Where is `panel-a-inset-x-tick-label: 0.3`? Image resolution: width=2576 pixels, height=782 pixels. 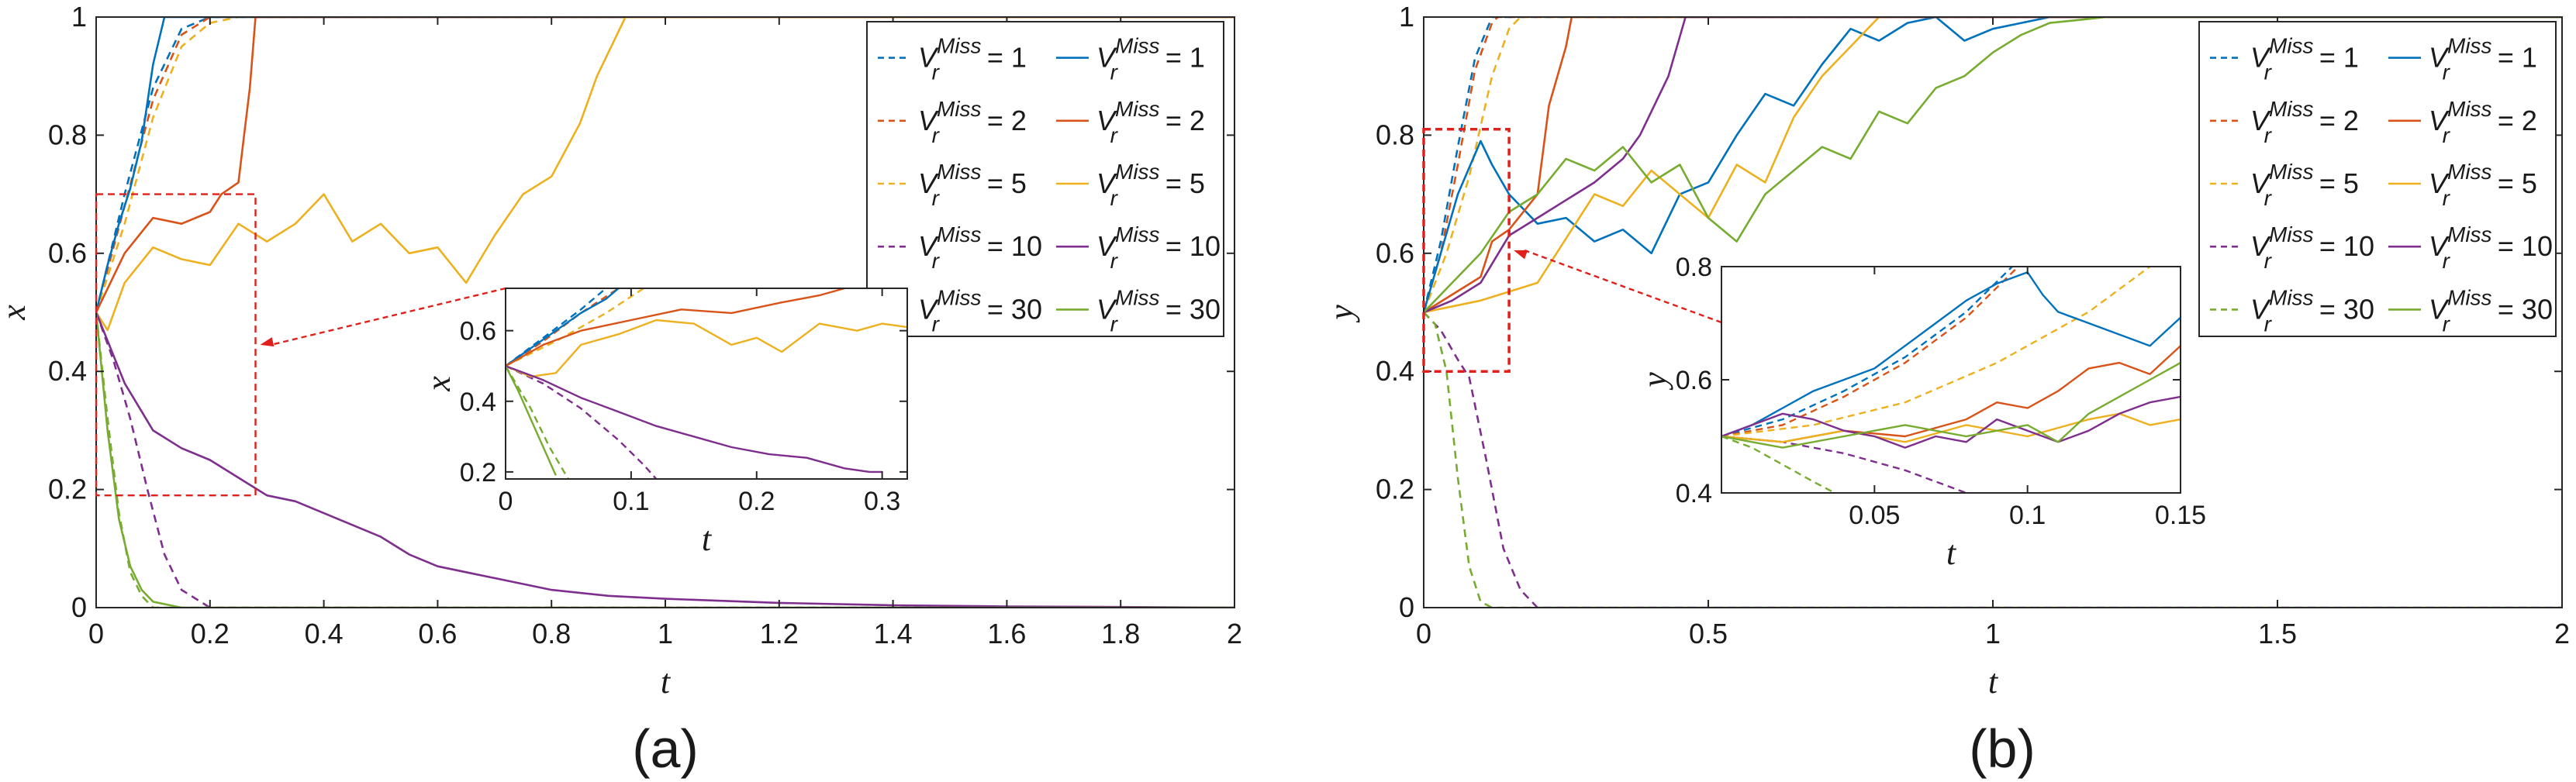
panel-a-inset-x-tick-label: 0.3 is located at coordinates (882, 502).